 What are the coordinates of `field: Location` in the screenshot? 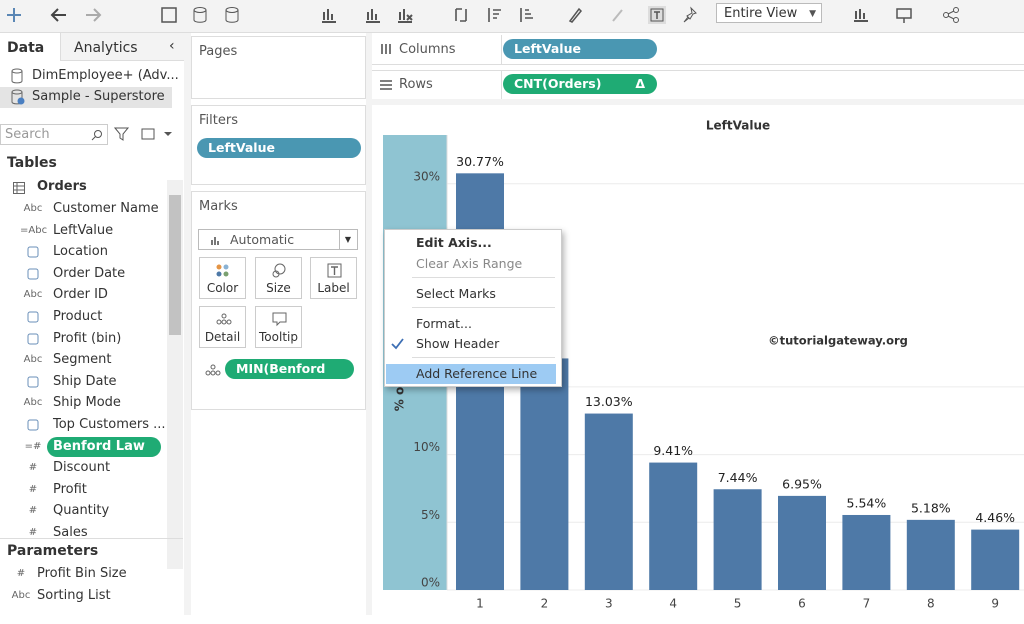 It's located at (83, 252).